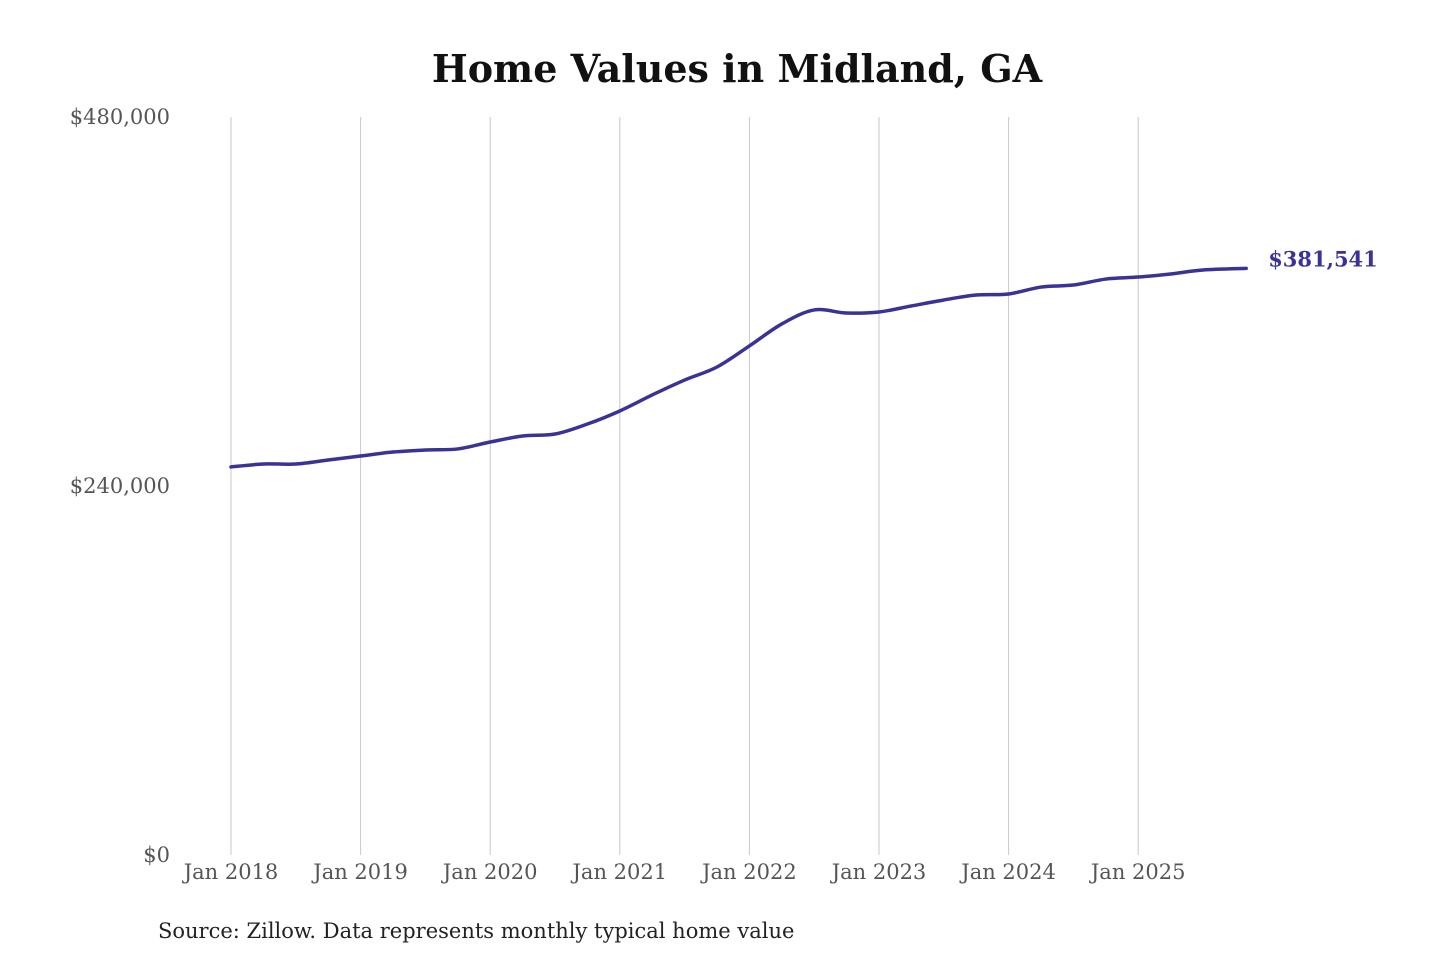 The height and width of the screenshot is (960, 1440). Describe the element at coordinates (489, 872) in the screenshot. I see `x-tick-label: Jan 2020` at that location.